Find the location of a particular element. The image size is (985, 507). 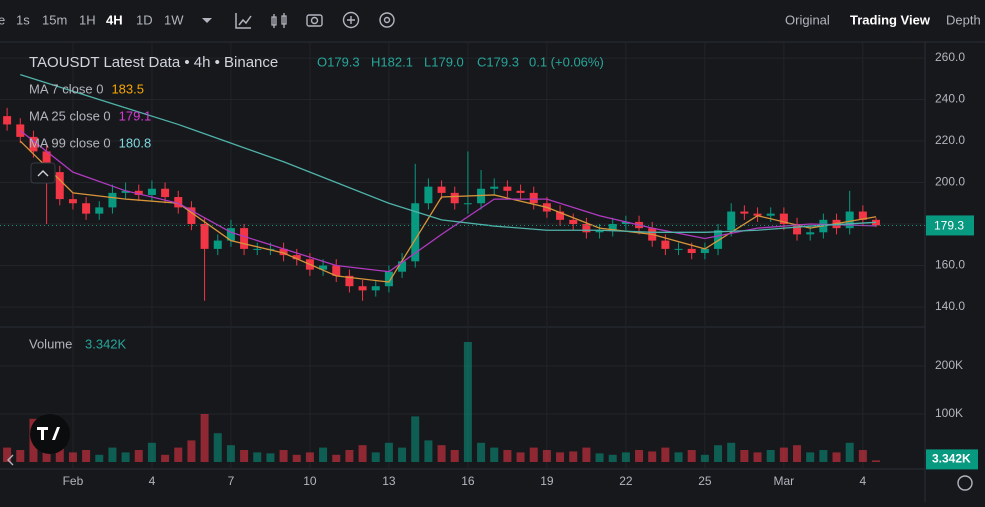

axis-settings is located at coordinates (965, 483).